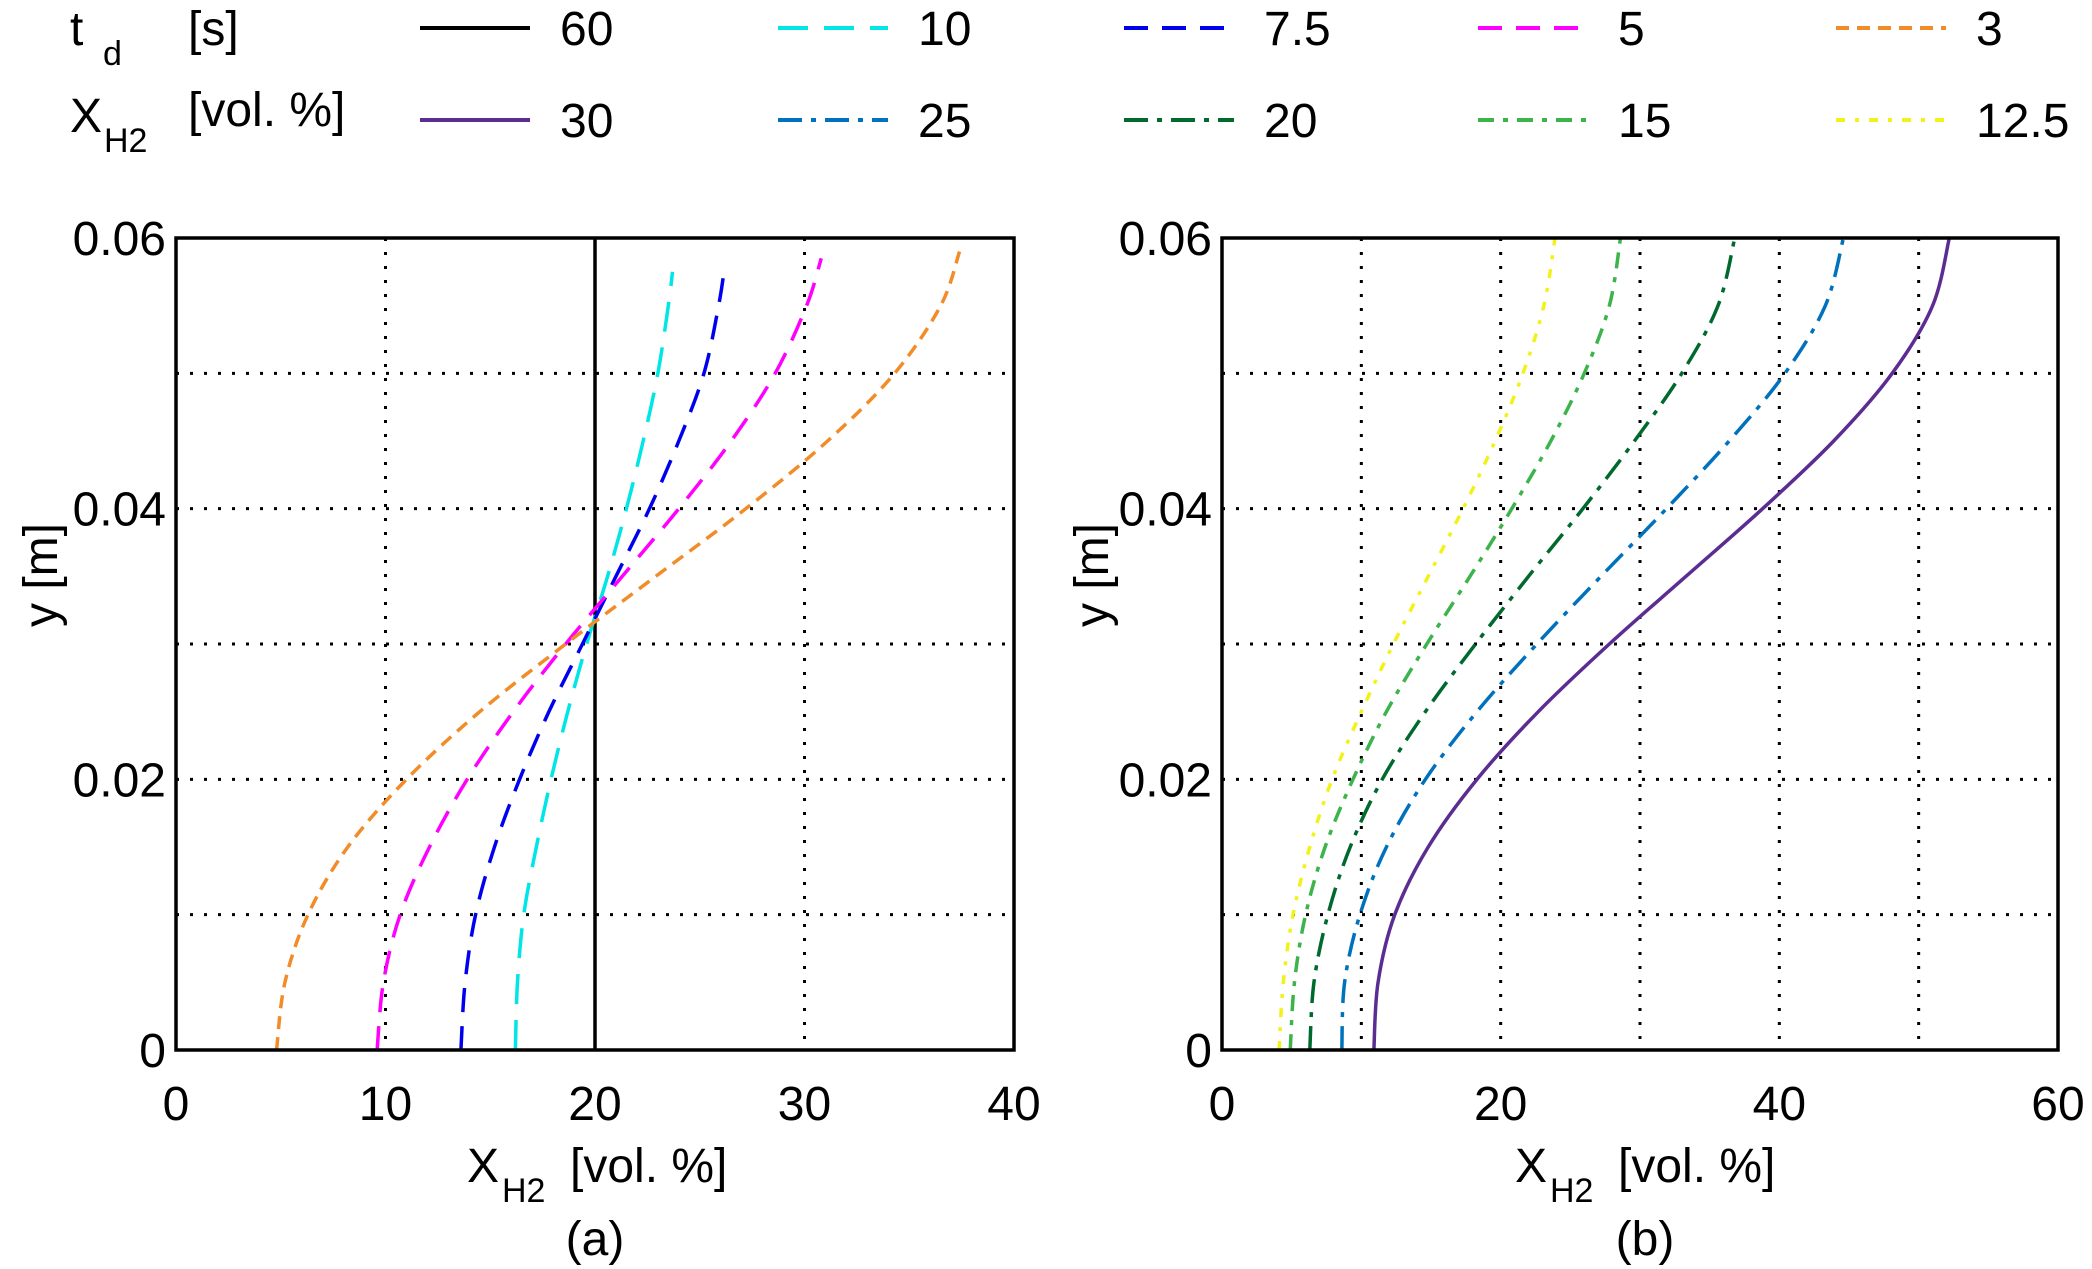 This screenshot has height=1269, width=2092. Describe the element at coordinates (516, 29) in the screenshot. I see `legend-entry-60: 60` at that location.